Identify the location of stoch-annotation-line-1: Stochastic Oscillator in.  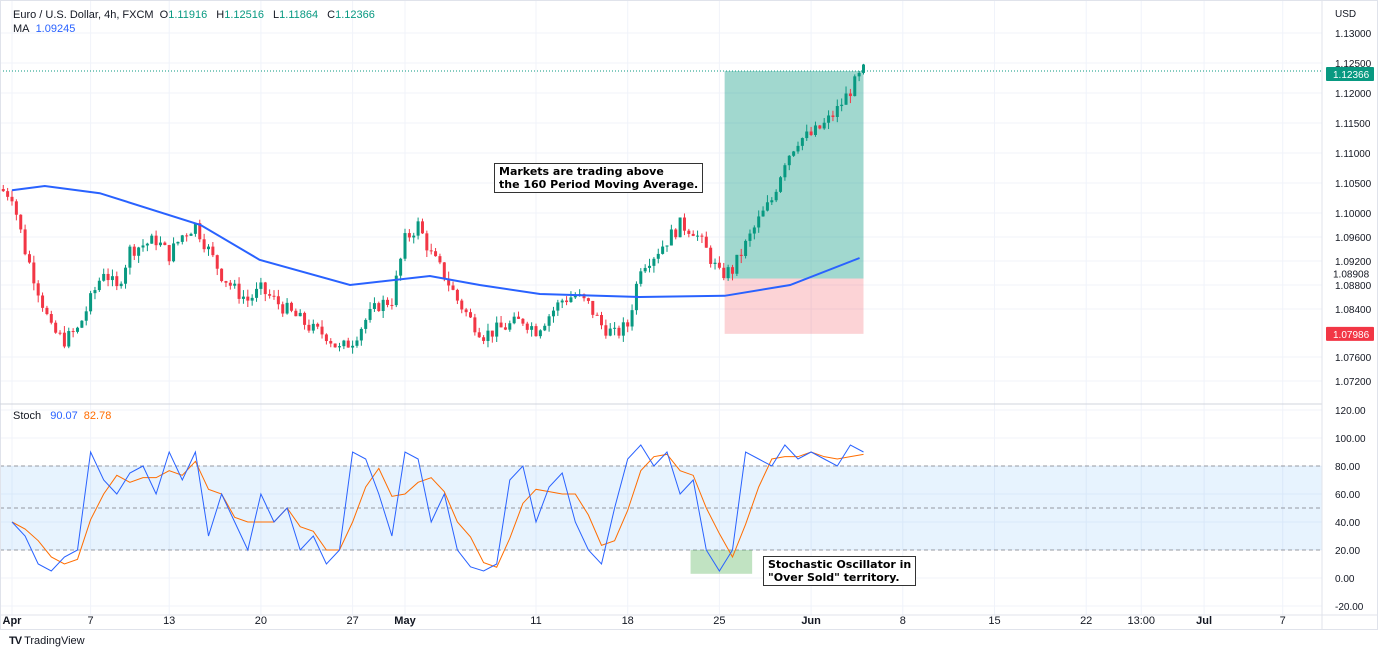
(840, 564).